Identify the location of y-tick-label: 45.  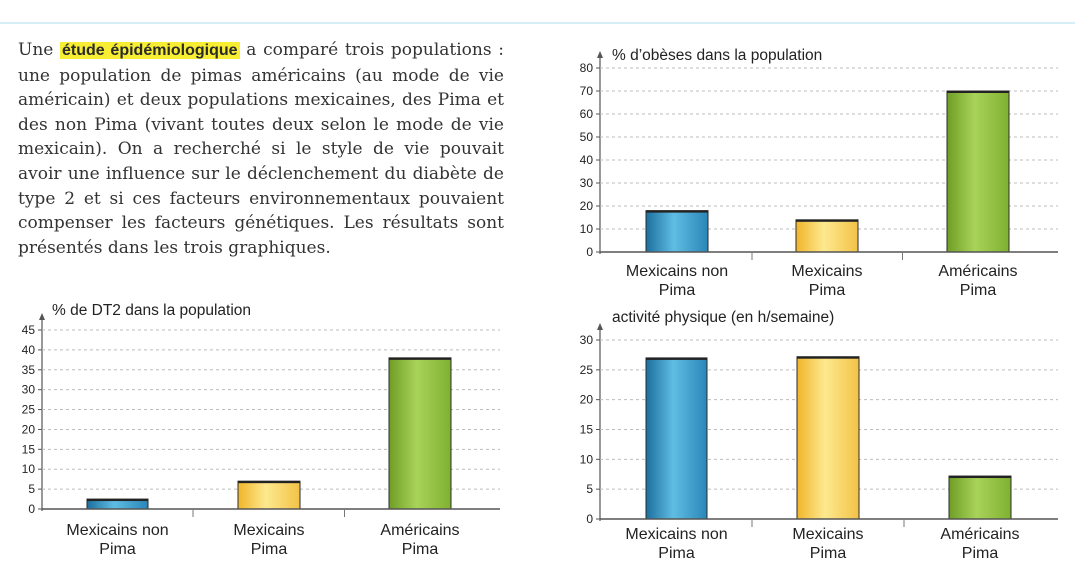
(29, 330).